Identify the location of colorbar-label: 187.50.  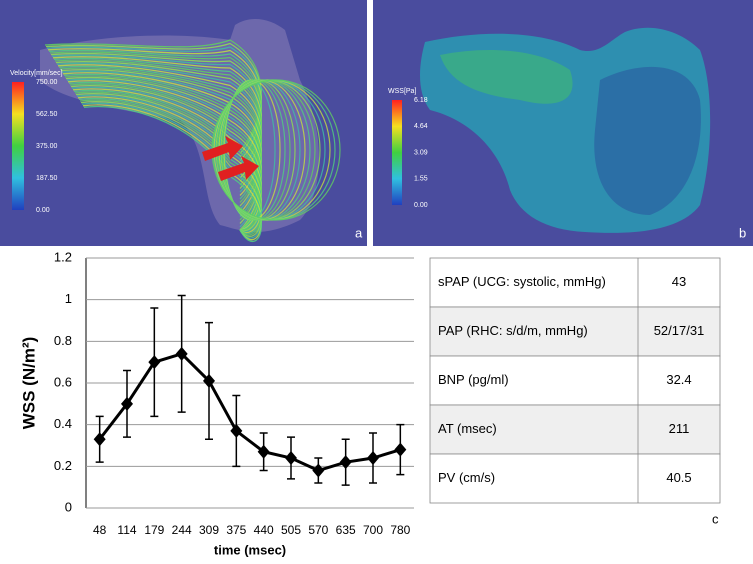
(47, 178).